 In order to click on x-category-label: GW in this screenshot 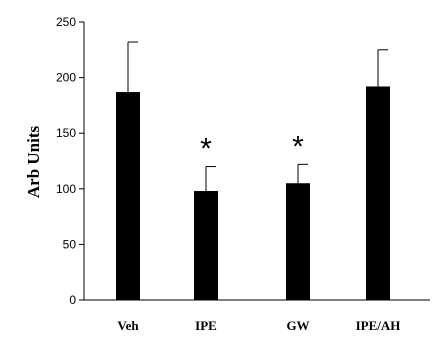, I will do `click(297, 325)`.